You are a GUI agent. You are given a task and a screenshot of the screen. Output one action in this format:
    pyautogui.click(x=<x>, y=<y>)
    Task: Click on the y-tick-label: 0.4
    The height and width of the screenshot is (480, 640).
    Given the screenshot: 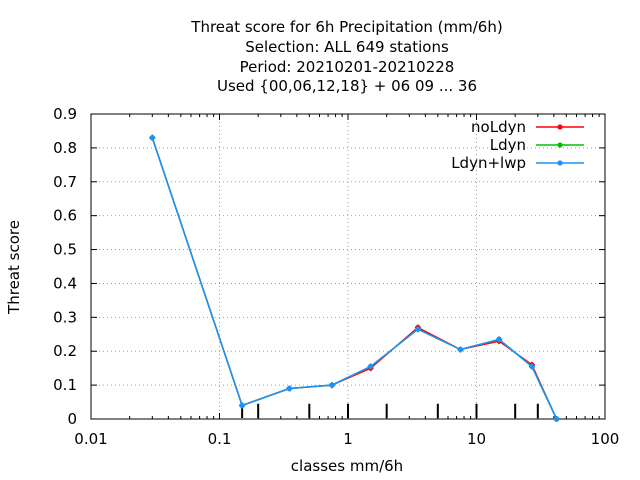 What is the action you would take?
    pyautogui.click(x=65, y=283)
    